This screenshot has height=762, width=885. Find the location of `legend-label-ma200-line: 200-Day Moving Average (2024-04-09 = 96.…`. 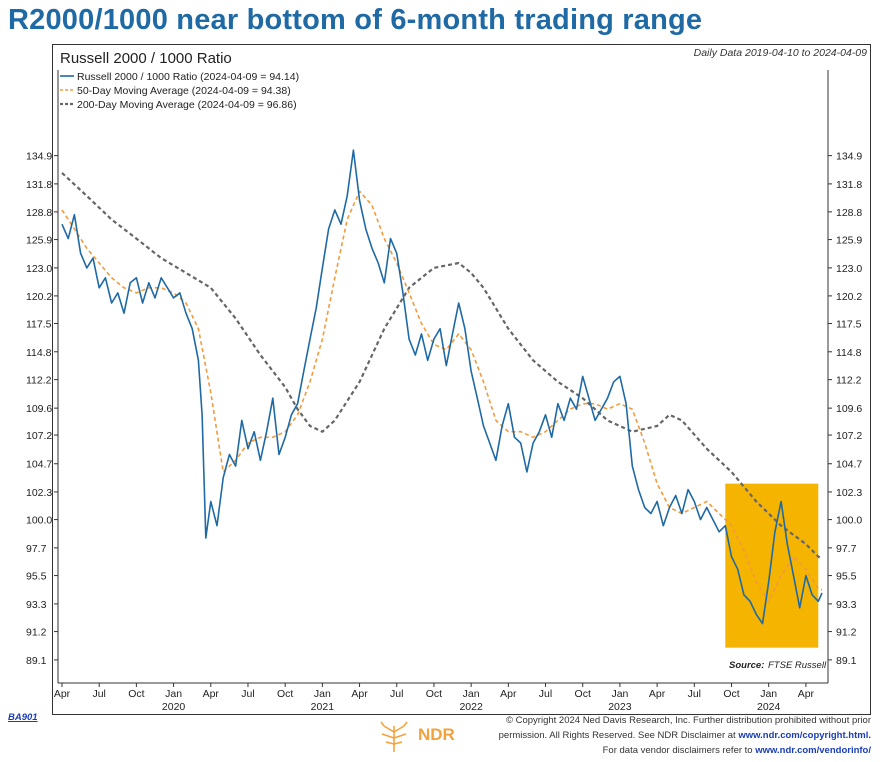

legend-label-ma200-line: 200-Day Moving Average (2024-04-09 = 96.… is located at coordinates (187, 105).